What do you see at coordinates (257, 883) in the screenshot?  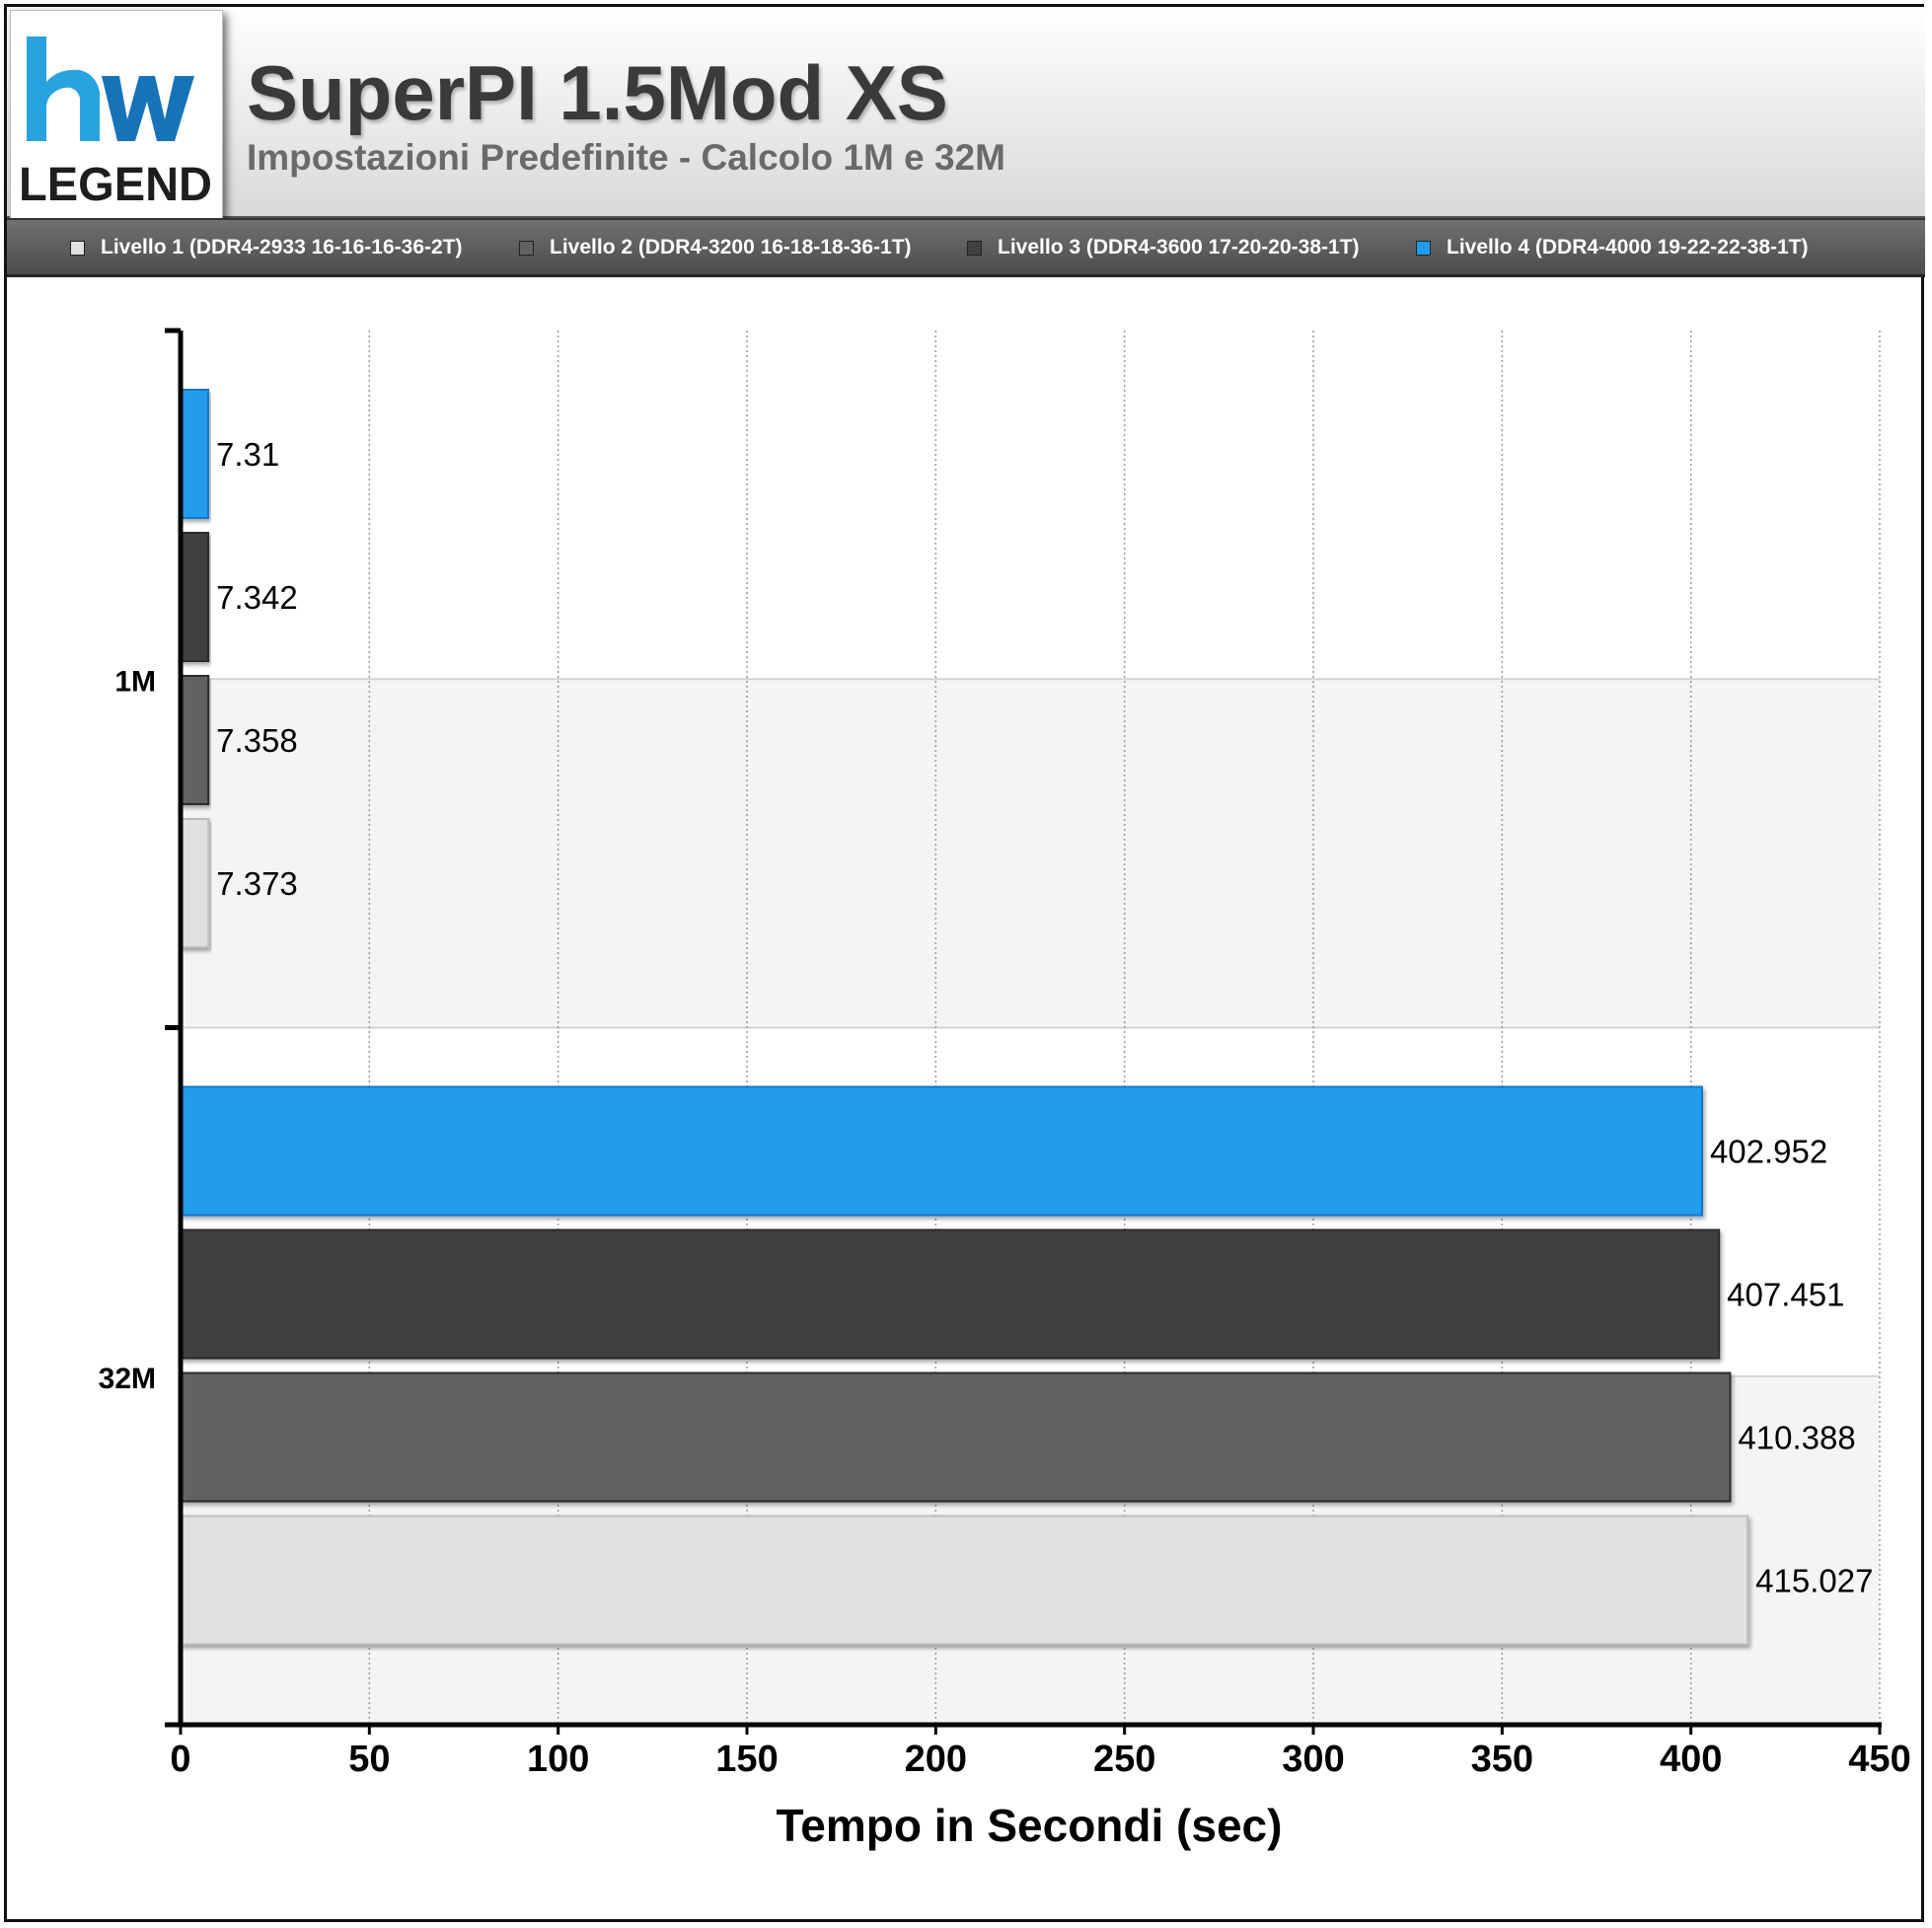 I see `bar-value-label: 7.373` at bounding box center [257, 883].